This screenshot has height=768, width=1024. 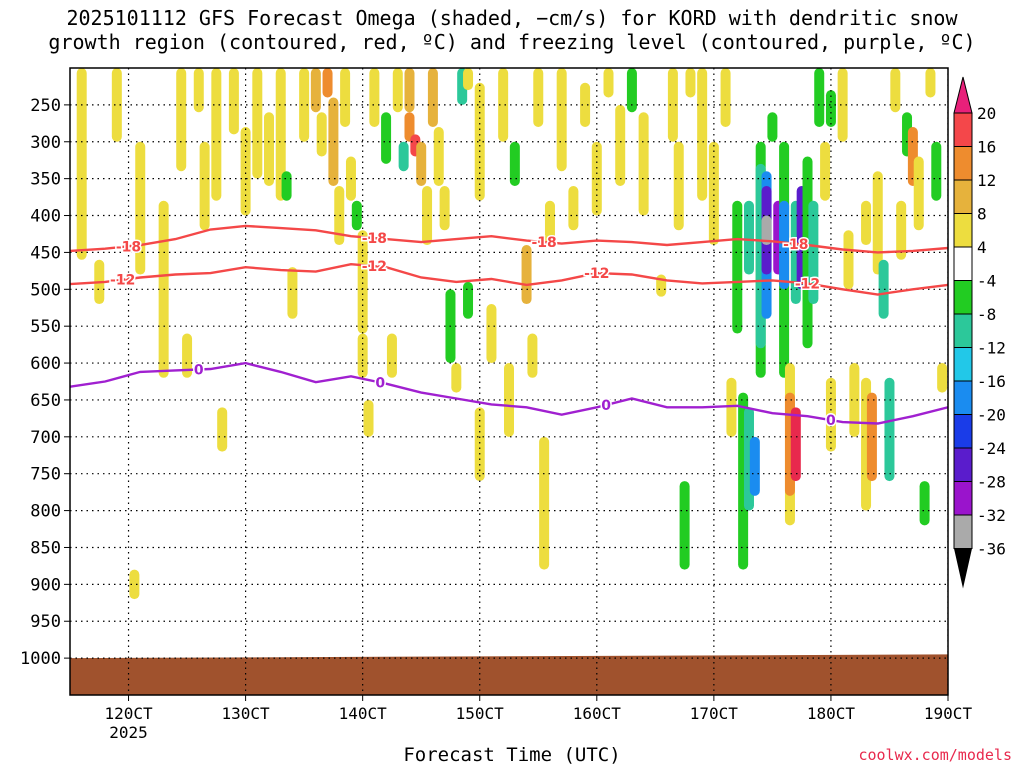 I want to click on colorbar-label: -12, so click(x=991, y=348).